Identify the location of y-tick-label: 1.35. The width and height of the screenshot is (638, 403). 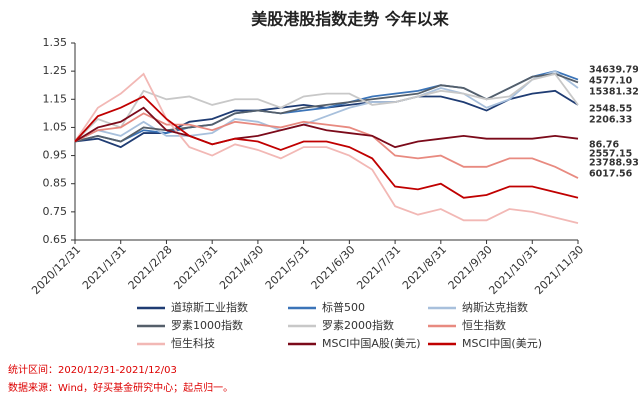
(55, 42).